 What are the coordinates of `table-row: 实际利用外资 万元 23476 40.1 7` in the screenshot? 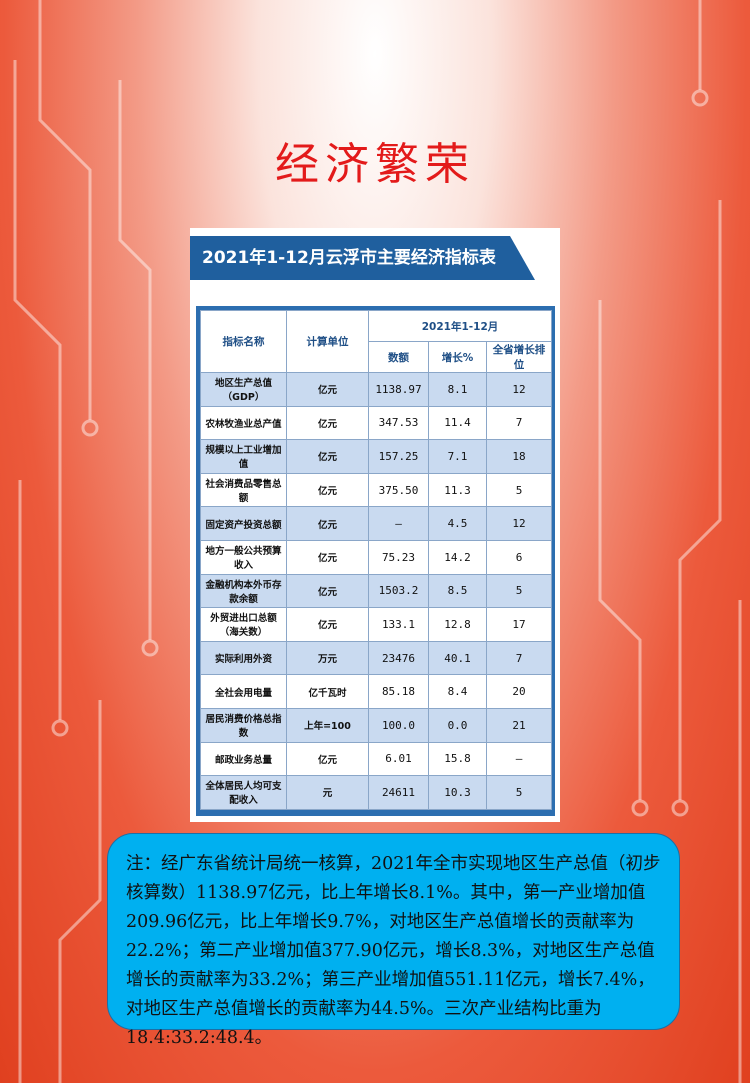 It's located at (376, 658).